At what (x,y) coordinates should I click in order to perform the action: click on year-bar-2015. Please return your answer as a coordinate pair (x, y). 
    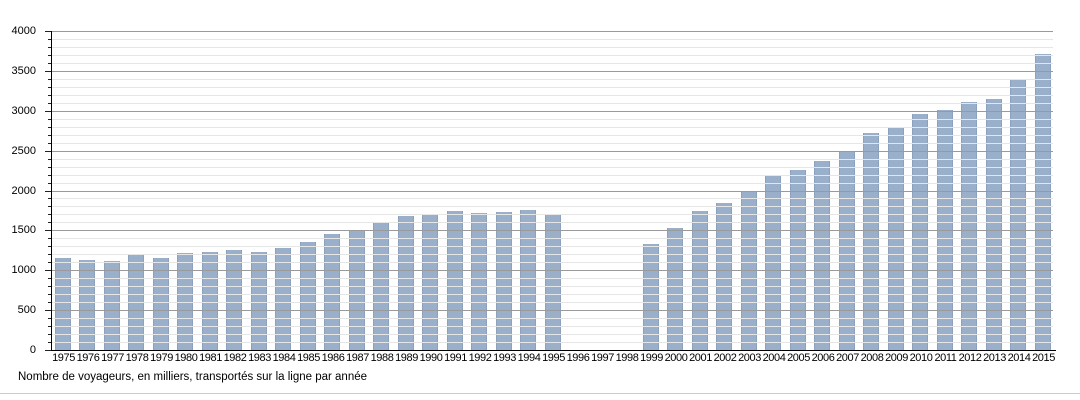
    Looking at the image, I should click on (1042, 202).